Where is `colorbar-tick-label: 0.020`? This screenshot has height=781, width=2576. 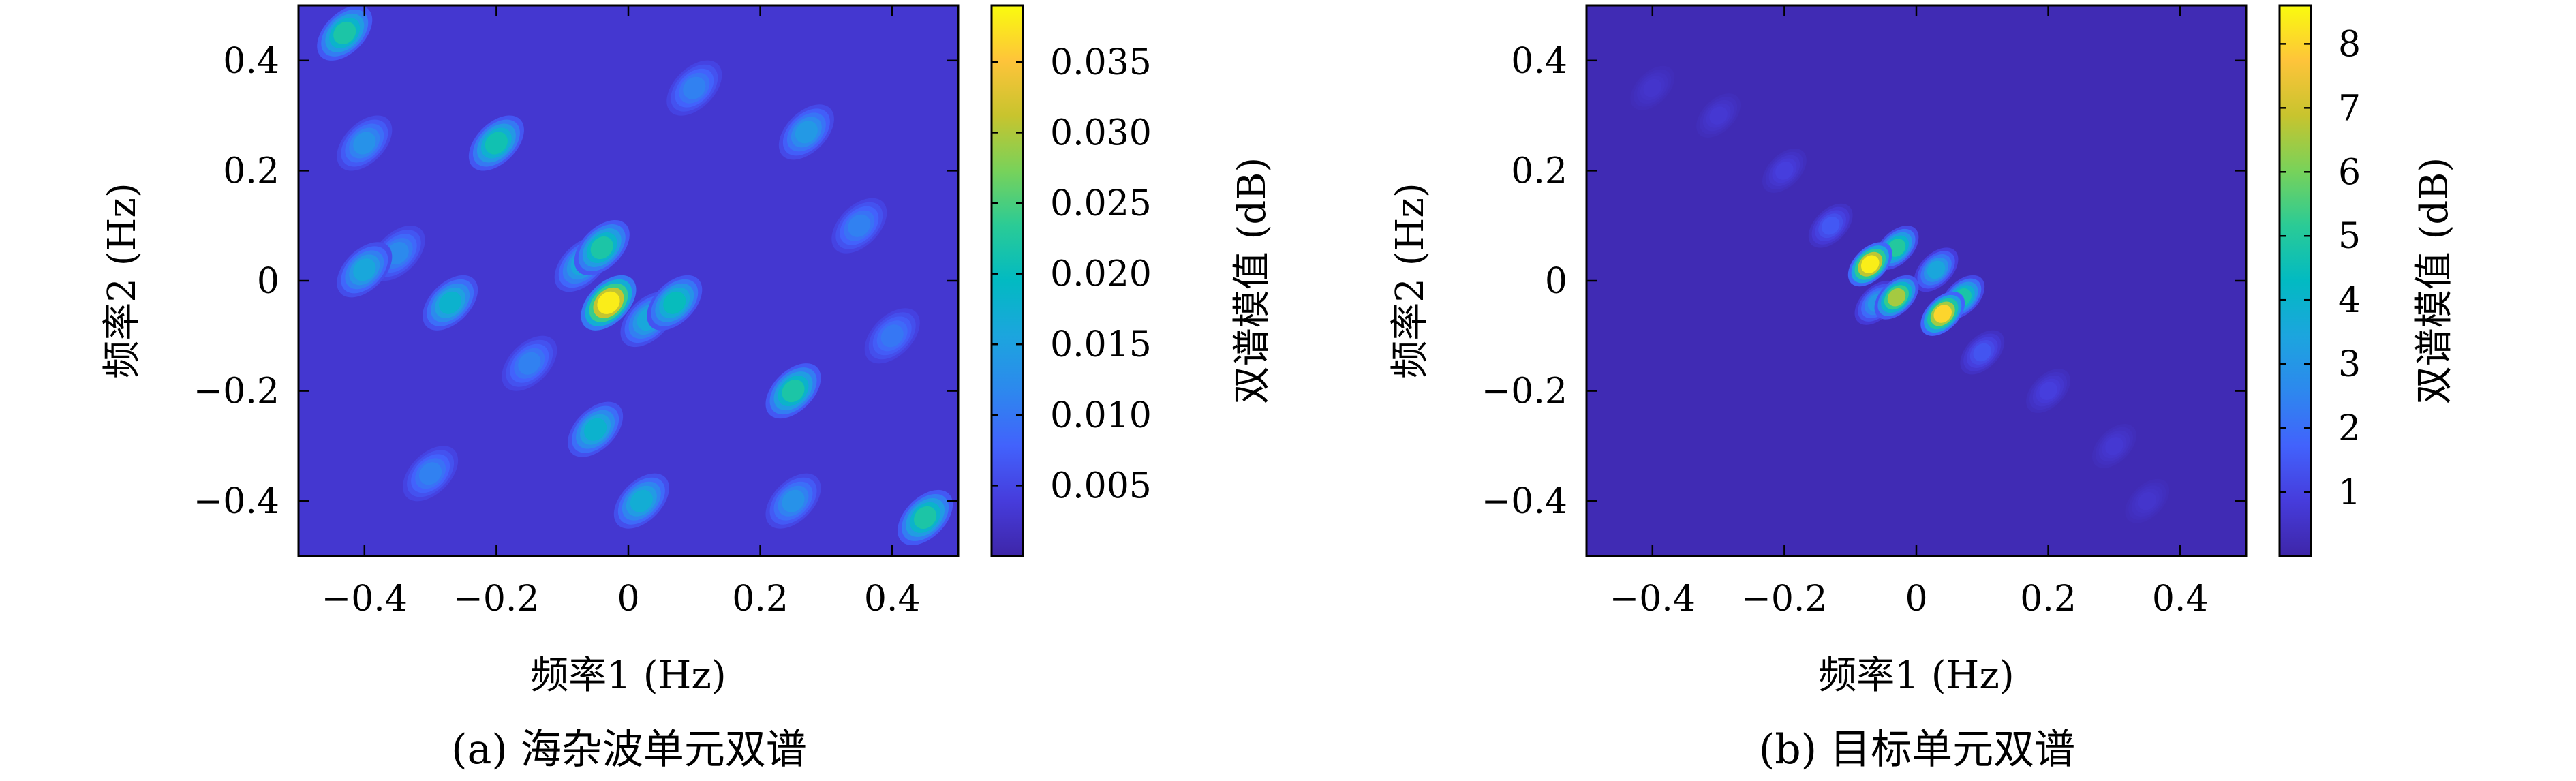 colorbar-tick-label: 0.020 is located at coordinates (1101, 274).